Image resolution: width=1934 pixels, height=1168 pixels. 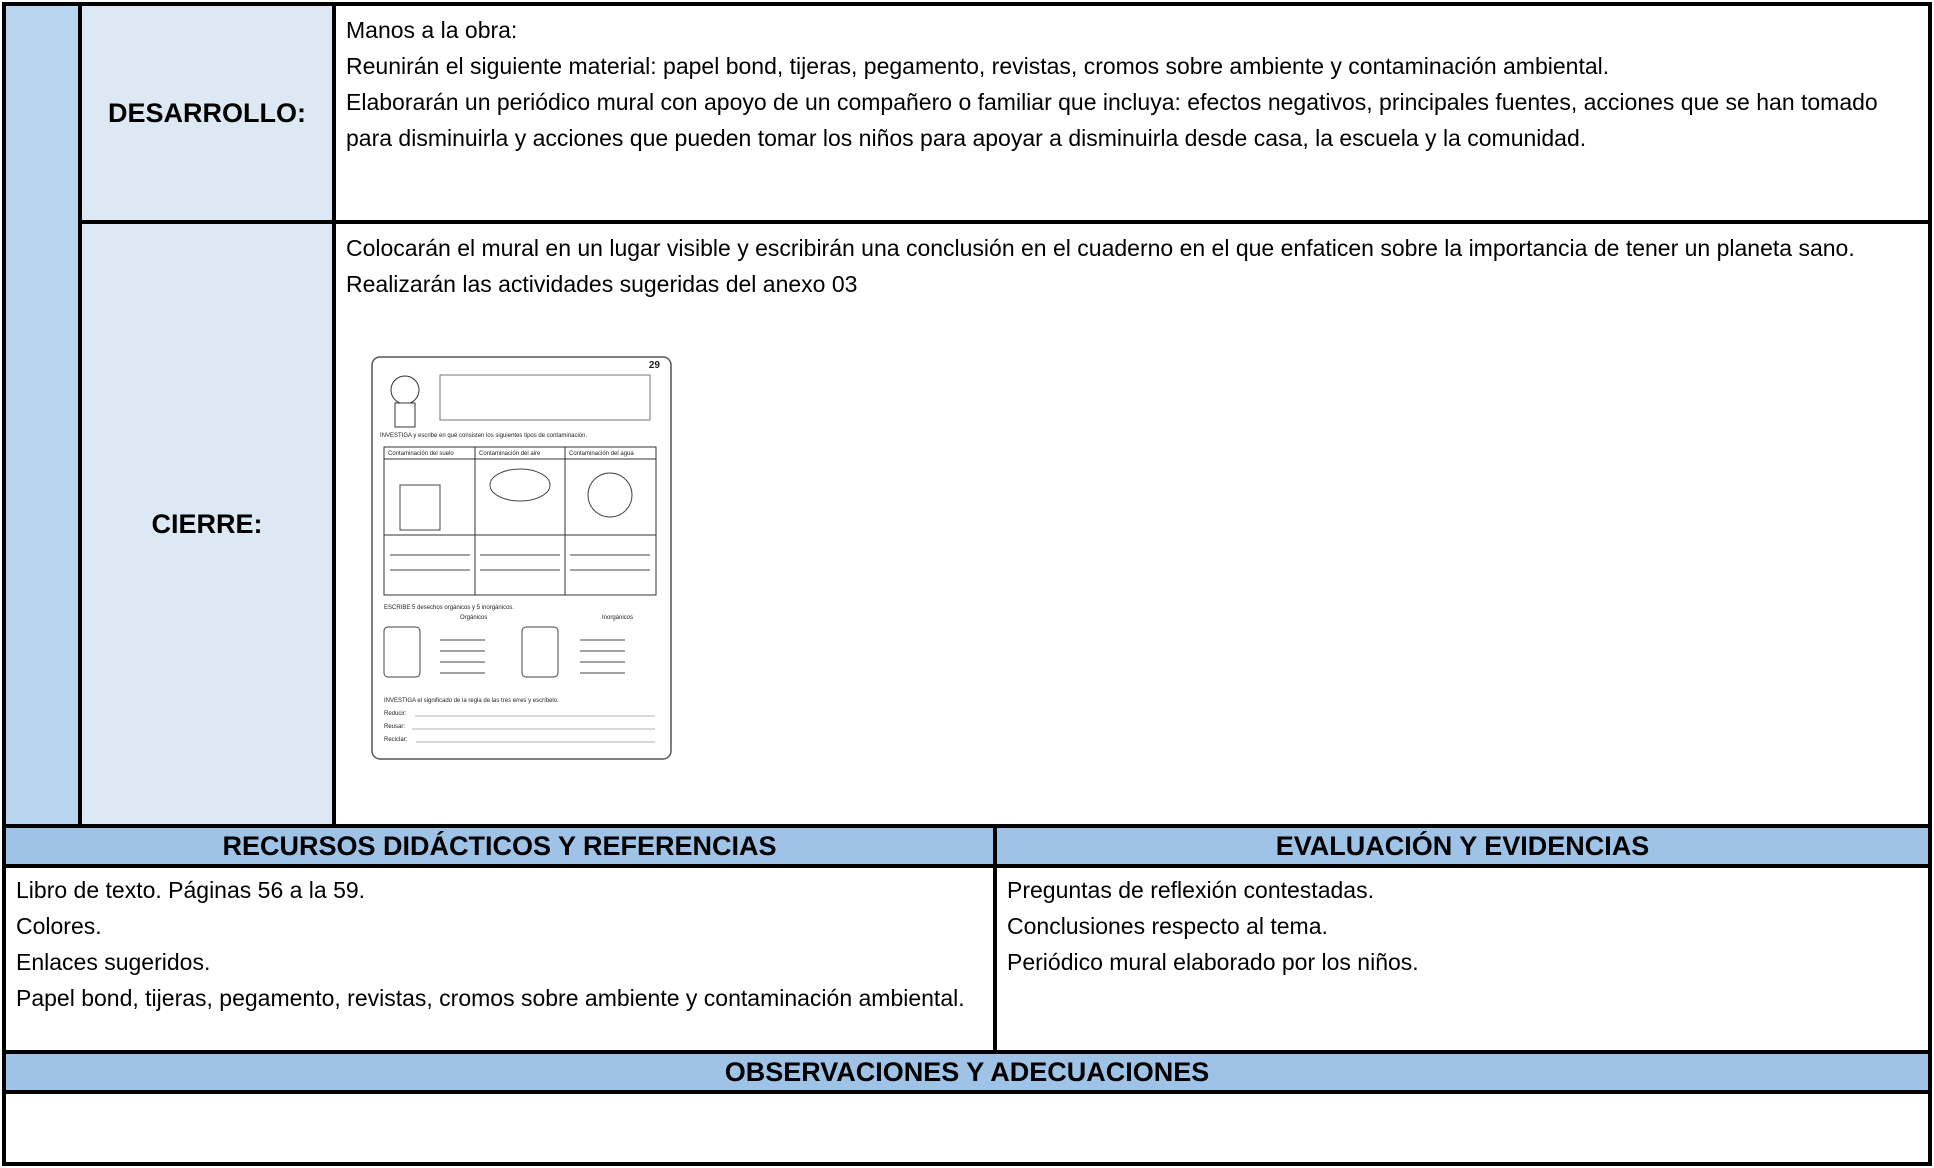 What do you see at coordinates (510, 454) in the screenshot?
I see `worksheet-column: Contaminación del aire` at bounding box center [510, 454].